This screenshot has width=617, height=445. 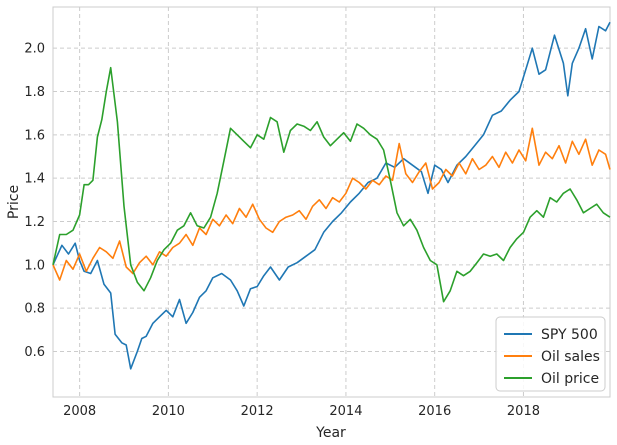 What do you see at coordinates (34, 135) in the screenshot?
I see `y-tick-label: 1.6` at bounding box center [34, 135].